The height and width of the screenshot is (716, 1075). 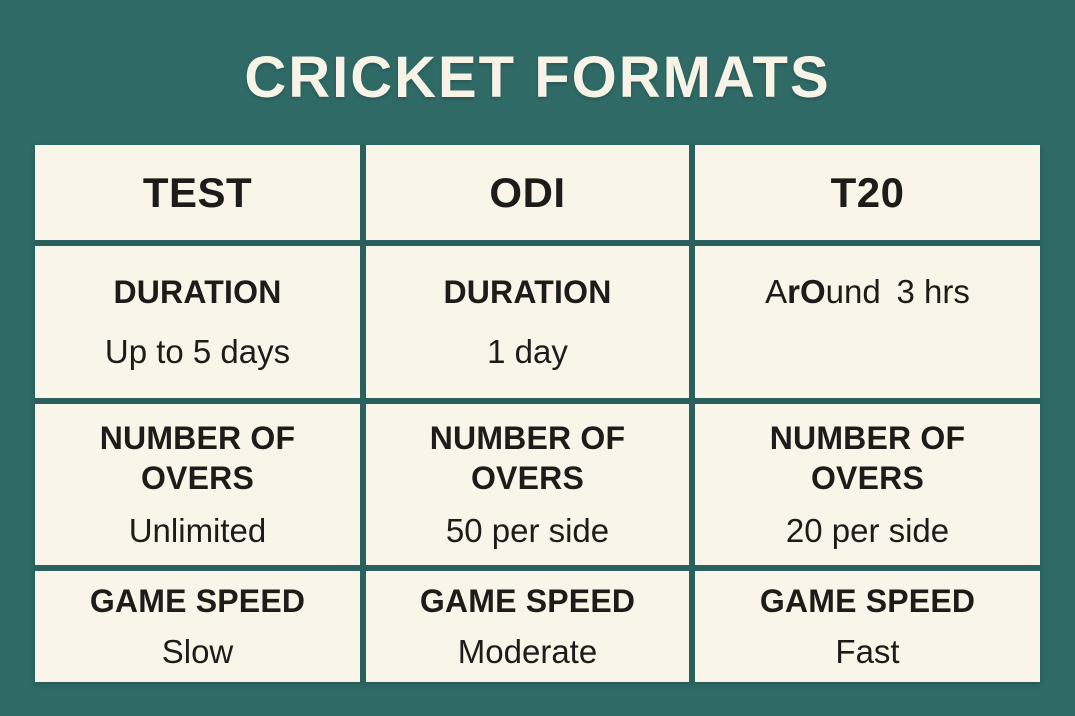 What do you see at coordinates (527, 626) in the screenshot?
I see `cell-odi-speed: GAME SPEED Moderate` at bounding box center [527, 626].